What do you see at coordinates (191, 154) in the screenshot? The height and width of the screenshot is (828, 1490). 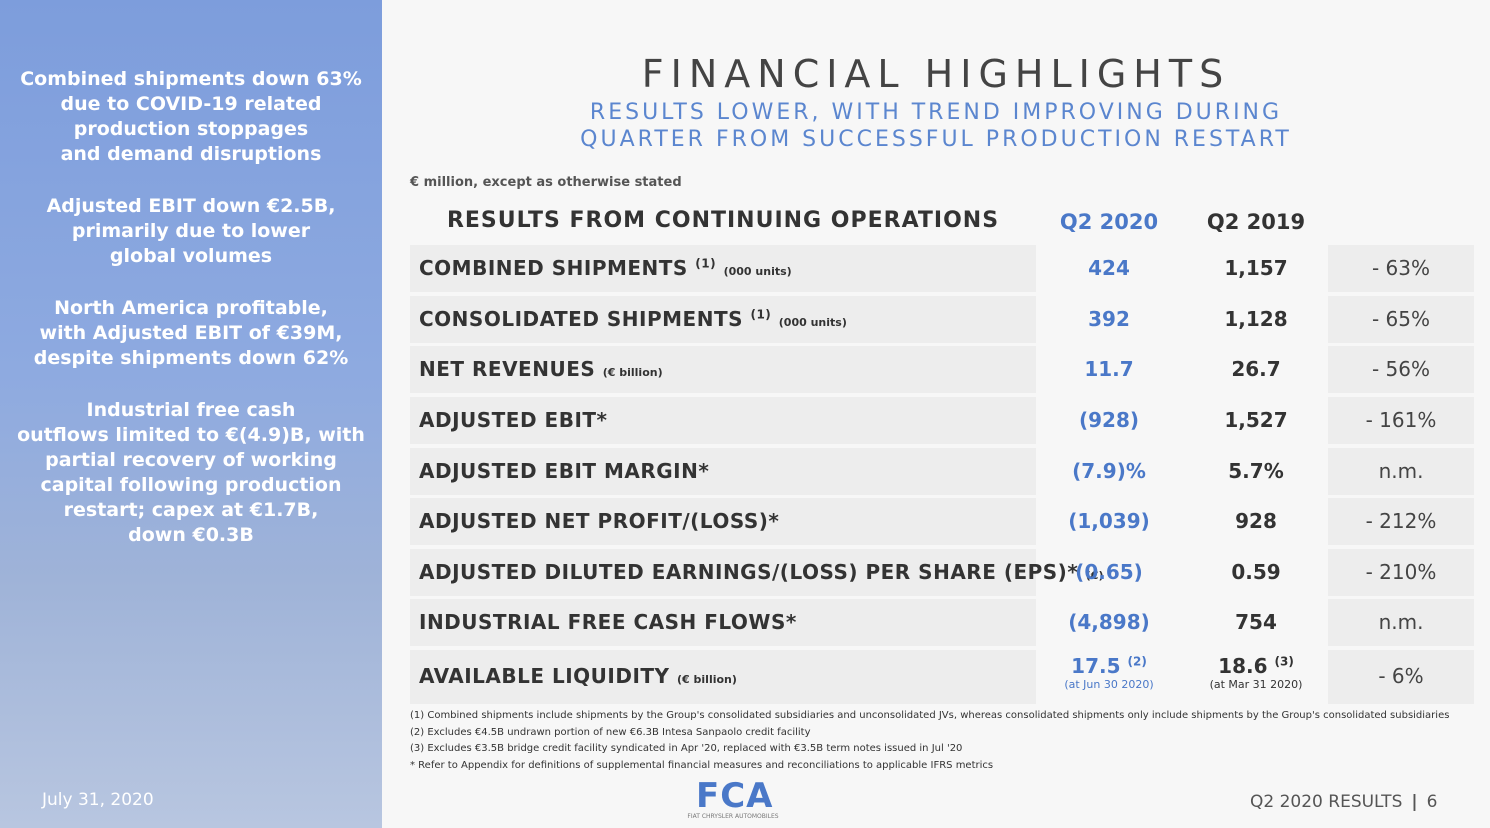 I see `sidebar-line: and demand disruptions` at bounding box center [191, 154].